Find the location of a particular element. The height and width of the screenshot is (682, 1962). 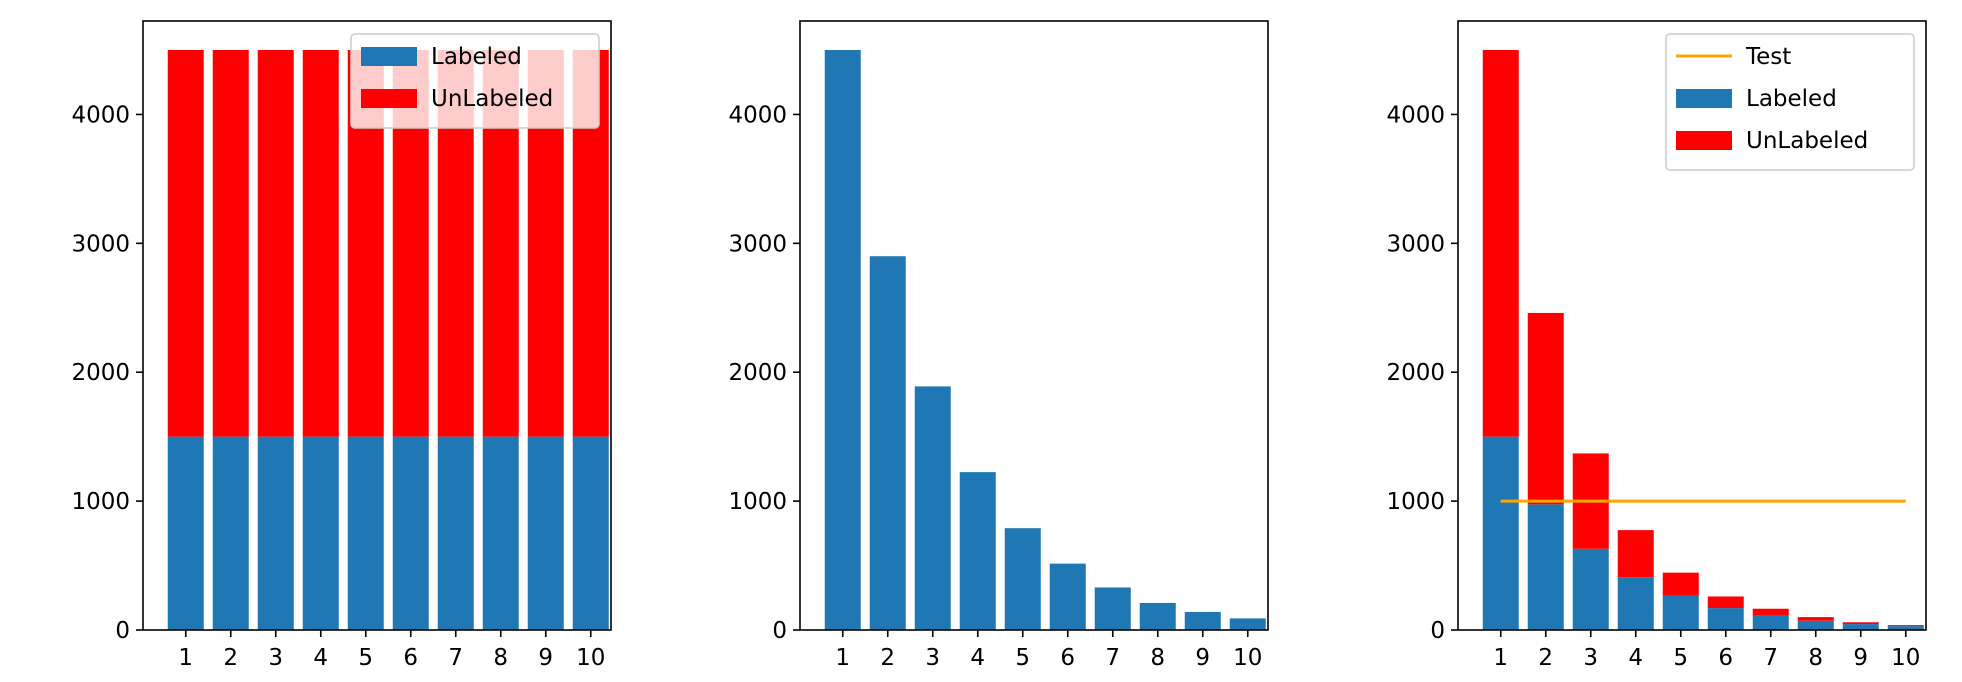

legend-label-test: Test is located at coordinates (1768, 57).